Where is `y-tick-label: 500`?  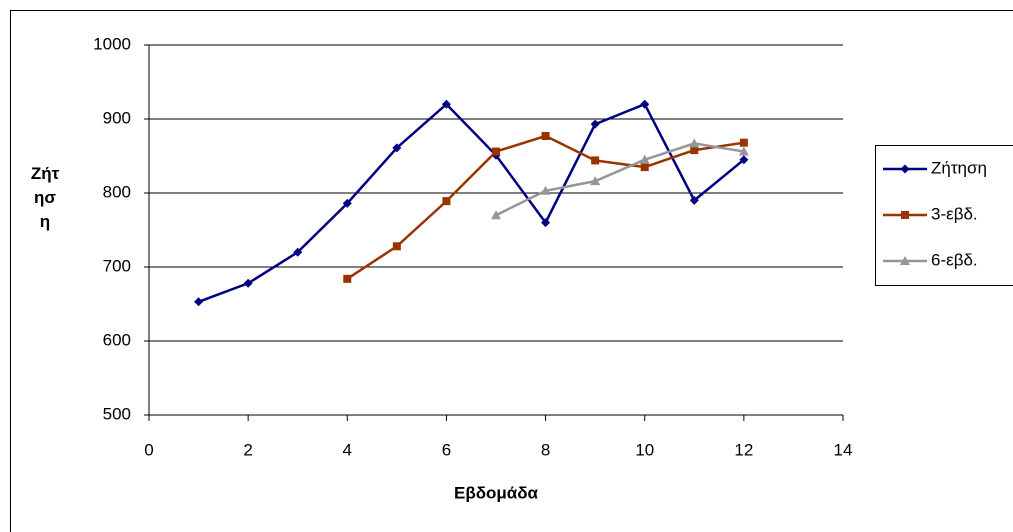 y-tick-label: 500 is located at coordinates (117, 413).